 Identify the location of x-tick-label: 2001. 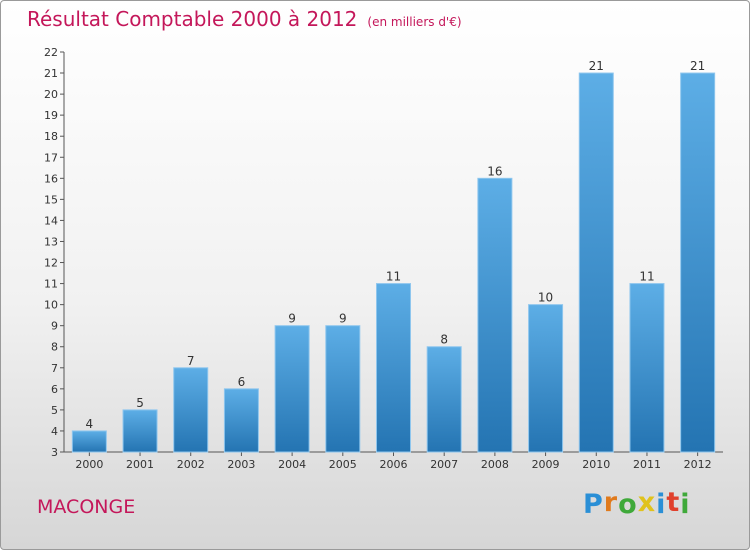
(140, 464).